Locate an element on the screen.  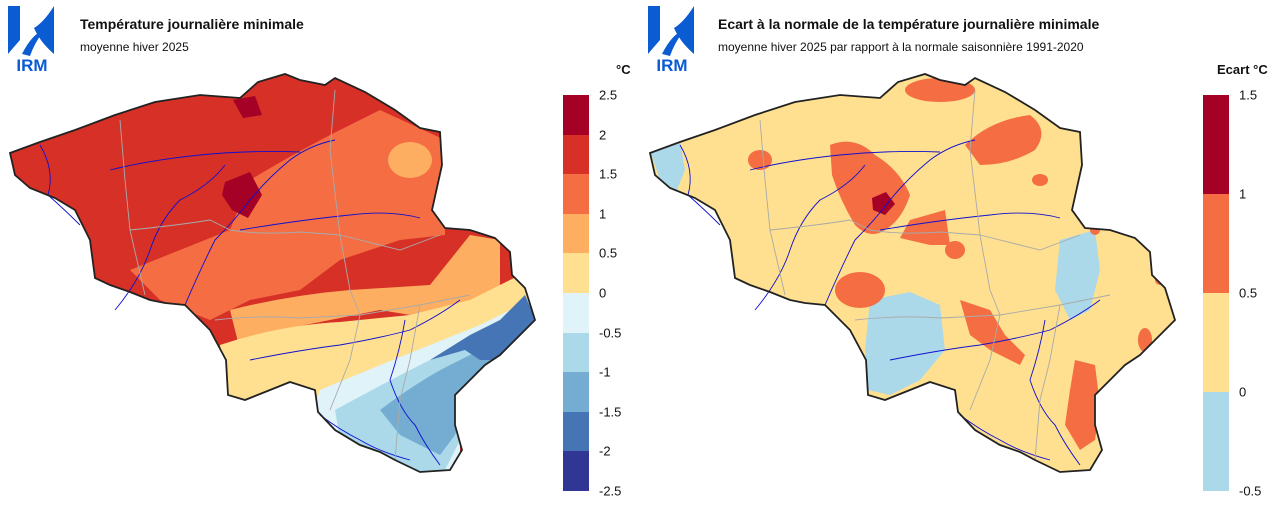
map-title: Température journalière minimale is located at coordinates (192, 24).